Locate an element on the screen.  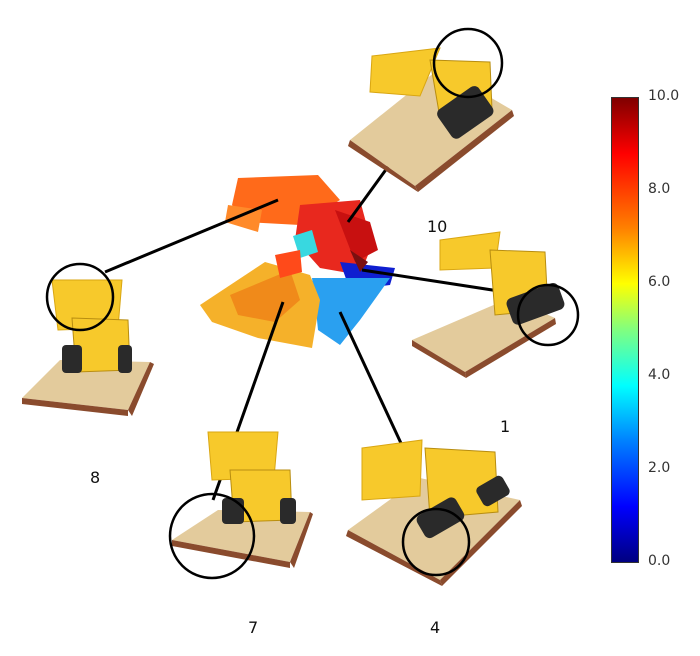
view-label-1: 1 is located at coordinates (505, 426).